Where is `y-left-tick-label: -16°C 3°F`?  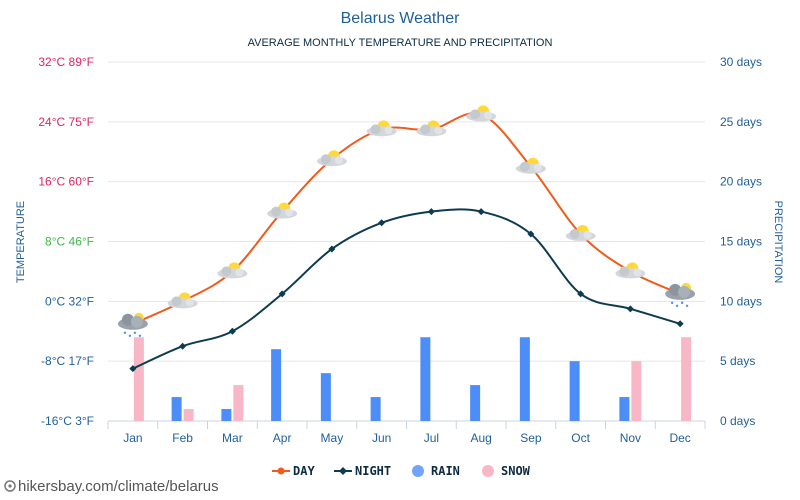 y-left-tick-label: -16°C 3°F is located at coordinates (67, 421).